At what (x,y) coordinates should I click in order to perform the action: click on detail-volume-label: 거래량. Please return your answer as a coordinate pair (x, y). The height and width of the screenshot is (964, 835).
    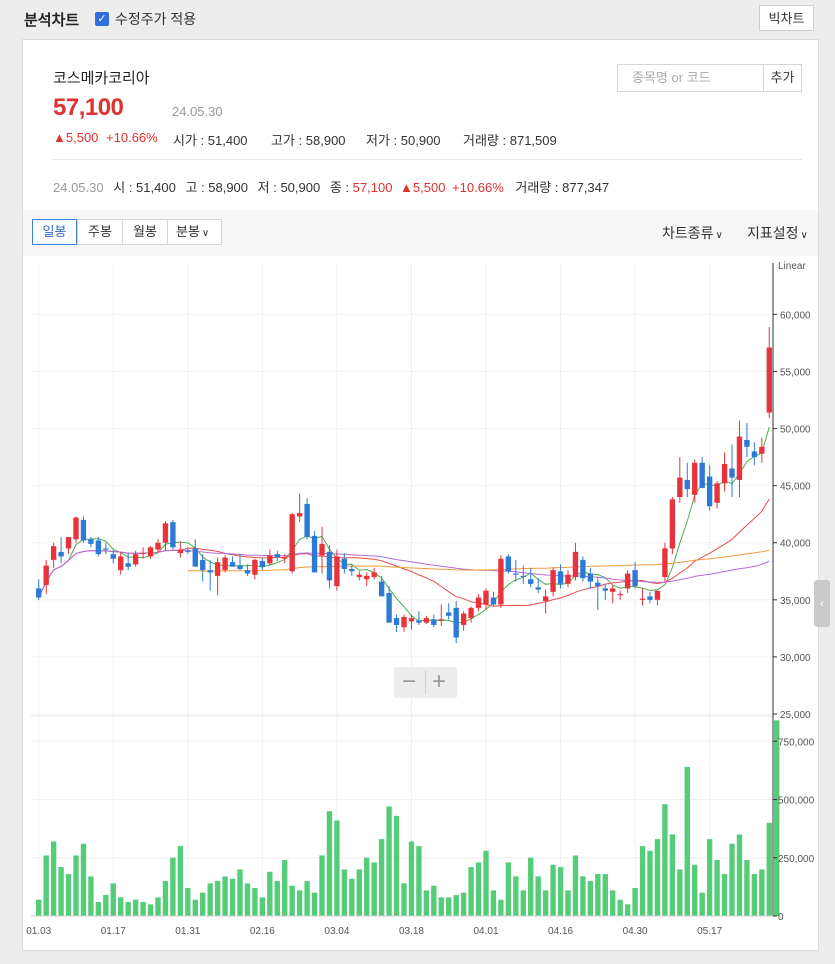
    Looking at the image, I should click on (533, 187).